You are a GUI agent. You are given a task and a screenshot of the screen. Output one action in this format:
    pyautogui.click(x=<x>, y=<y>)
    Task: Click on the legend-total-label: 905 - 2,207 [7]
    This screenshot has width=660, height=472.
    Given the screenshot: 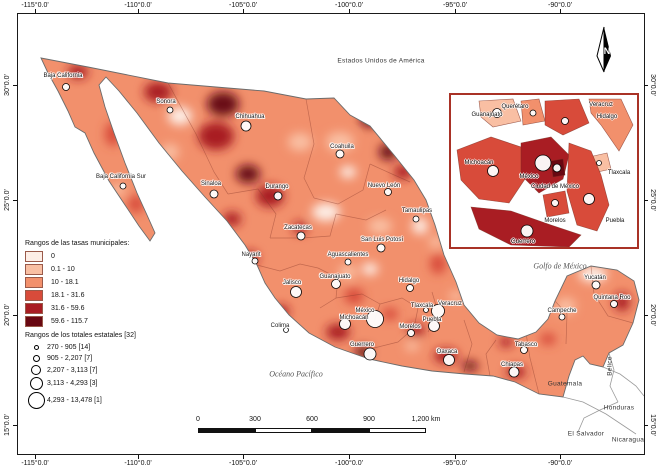 What is the action you would take?
    pyautogui.click(x=70, y=358)
    